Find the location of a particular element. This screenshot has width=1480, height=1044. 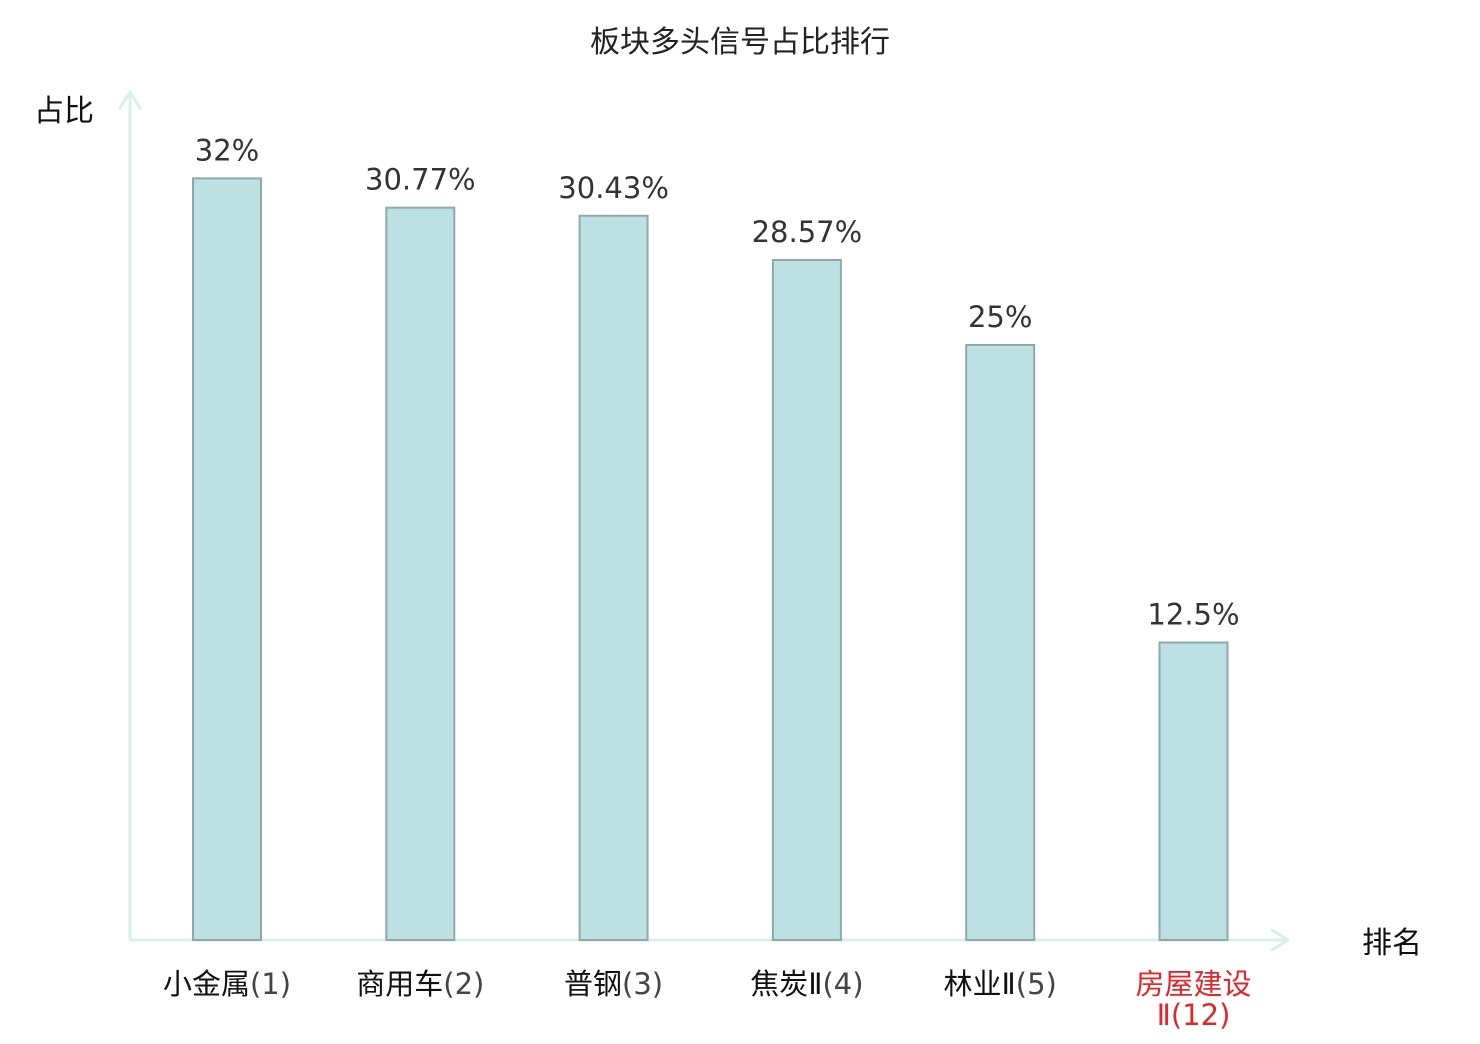

bar-value-label: 12.5% is located at coordinates (1193, 615).